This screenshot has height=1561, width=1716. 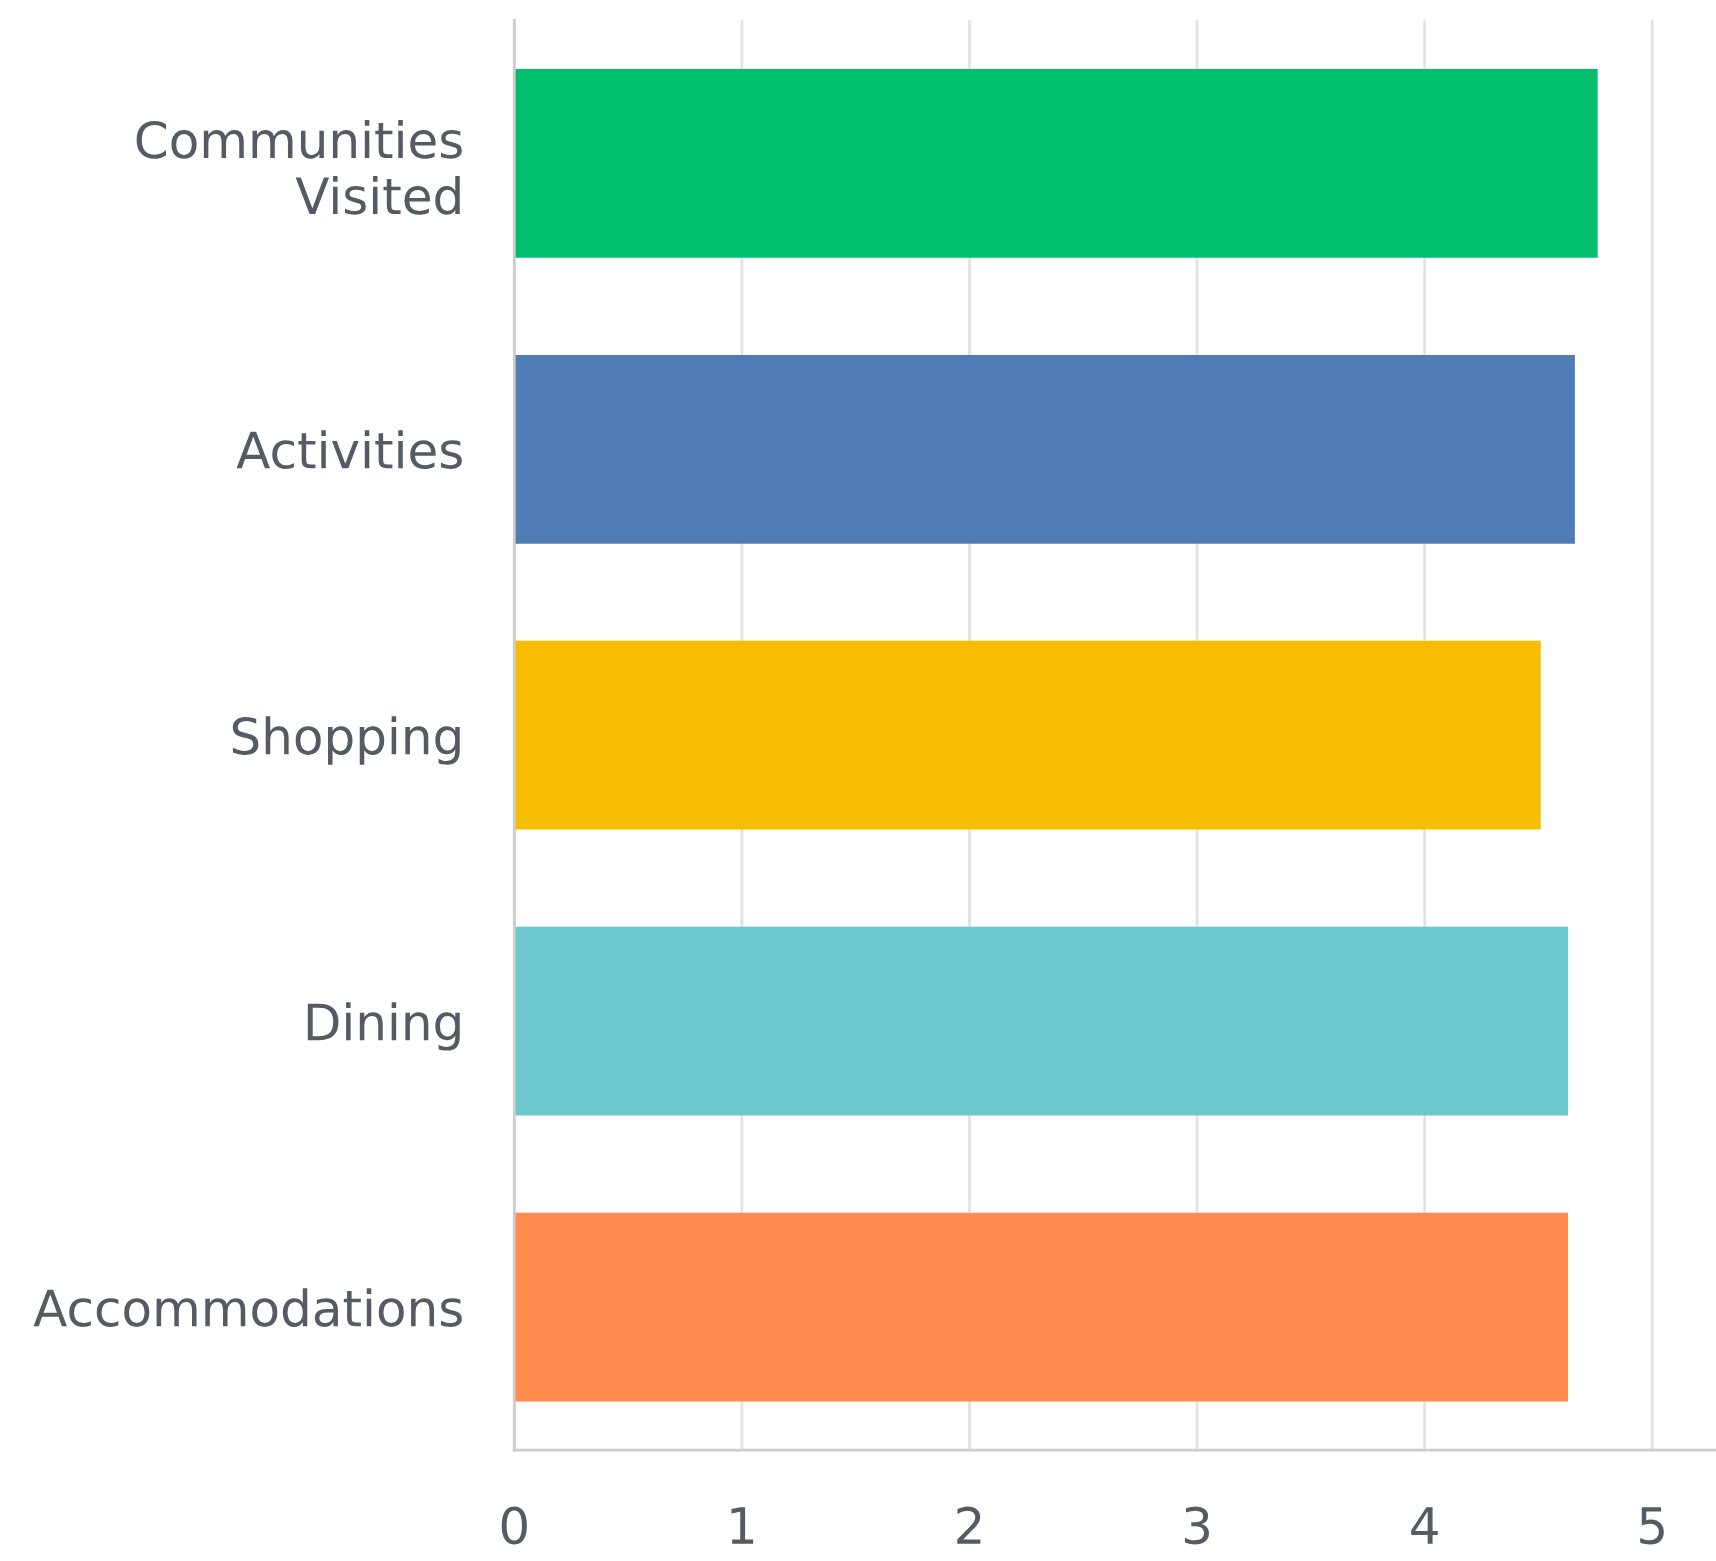 I want to click on x-tick-label: 3, so click(x=1196, y=1525).